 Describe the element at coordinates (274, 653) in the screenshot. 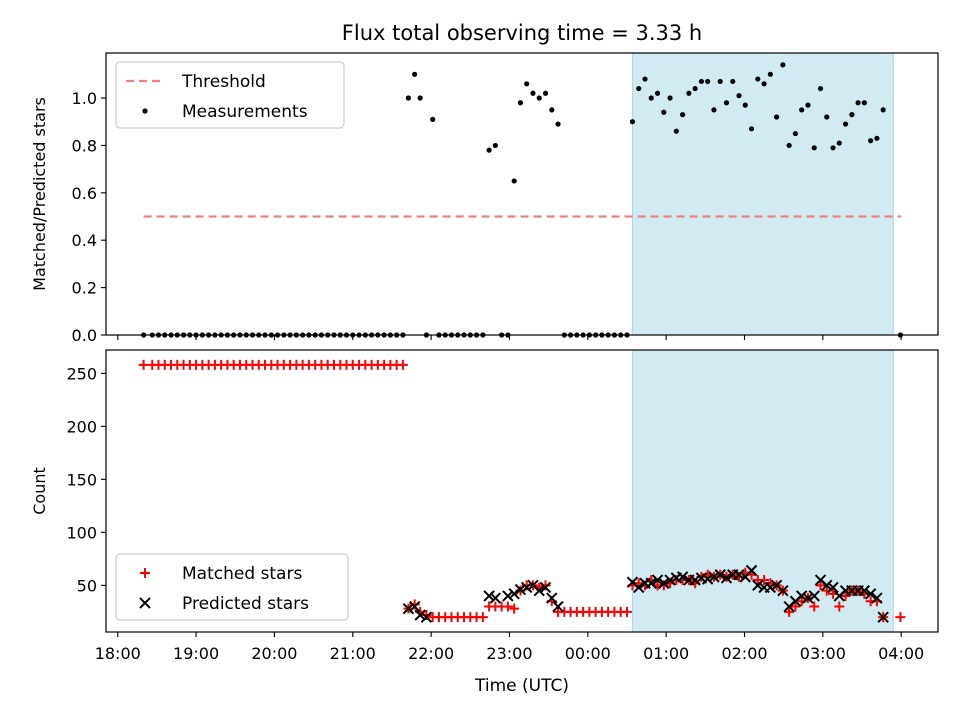

I see `x-tick-label: 20:00` at that location.